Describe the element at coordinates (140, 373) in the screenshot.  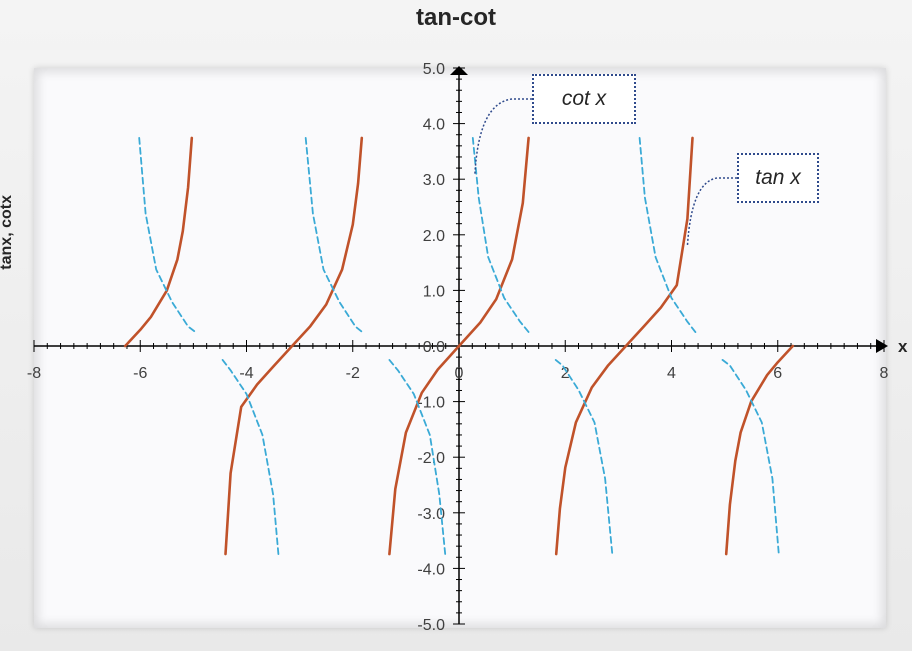
I see `x-tick-label: -6` at that location.